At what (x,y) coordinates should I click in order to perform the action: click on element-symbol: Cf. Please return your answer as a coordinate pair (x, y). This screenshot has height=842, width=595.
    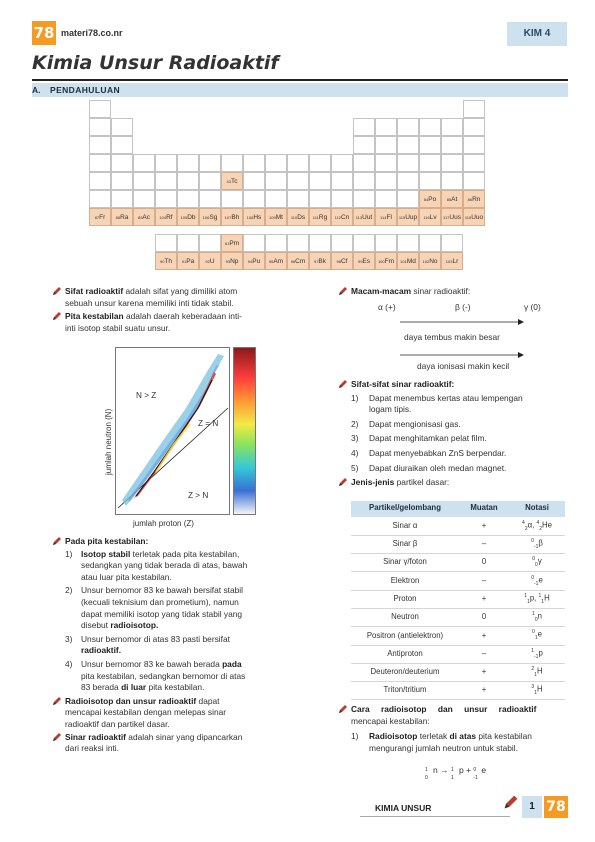
    Looking at the image, I should click on (344, 261).